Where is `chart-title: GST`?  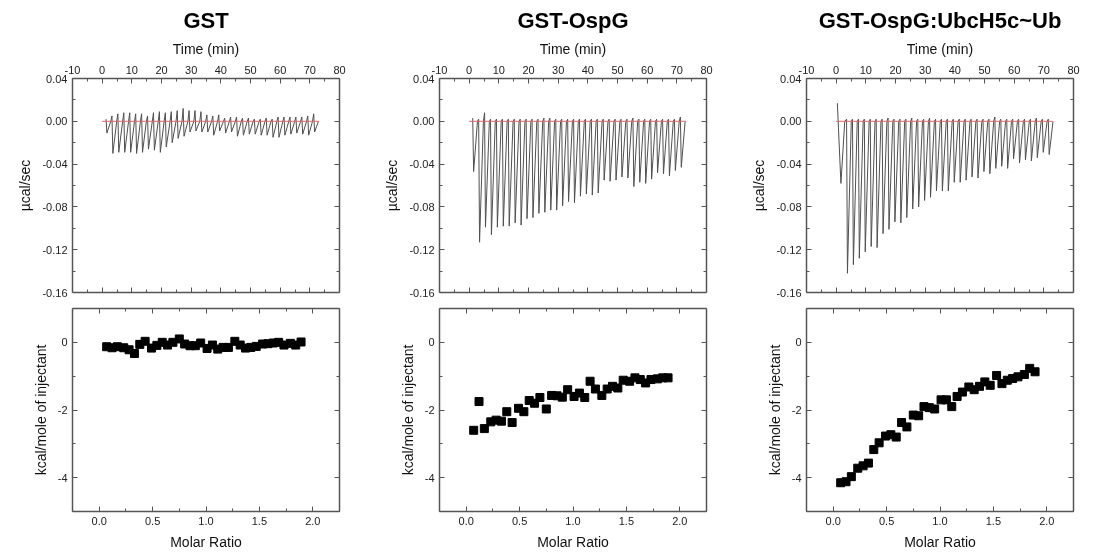
chart-title: GST is located at coordinates (206, 20).